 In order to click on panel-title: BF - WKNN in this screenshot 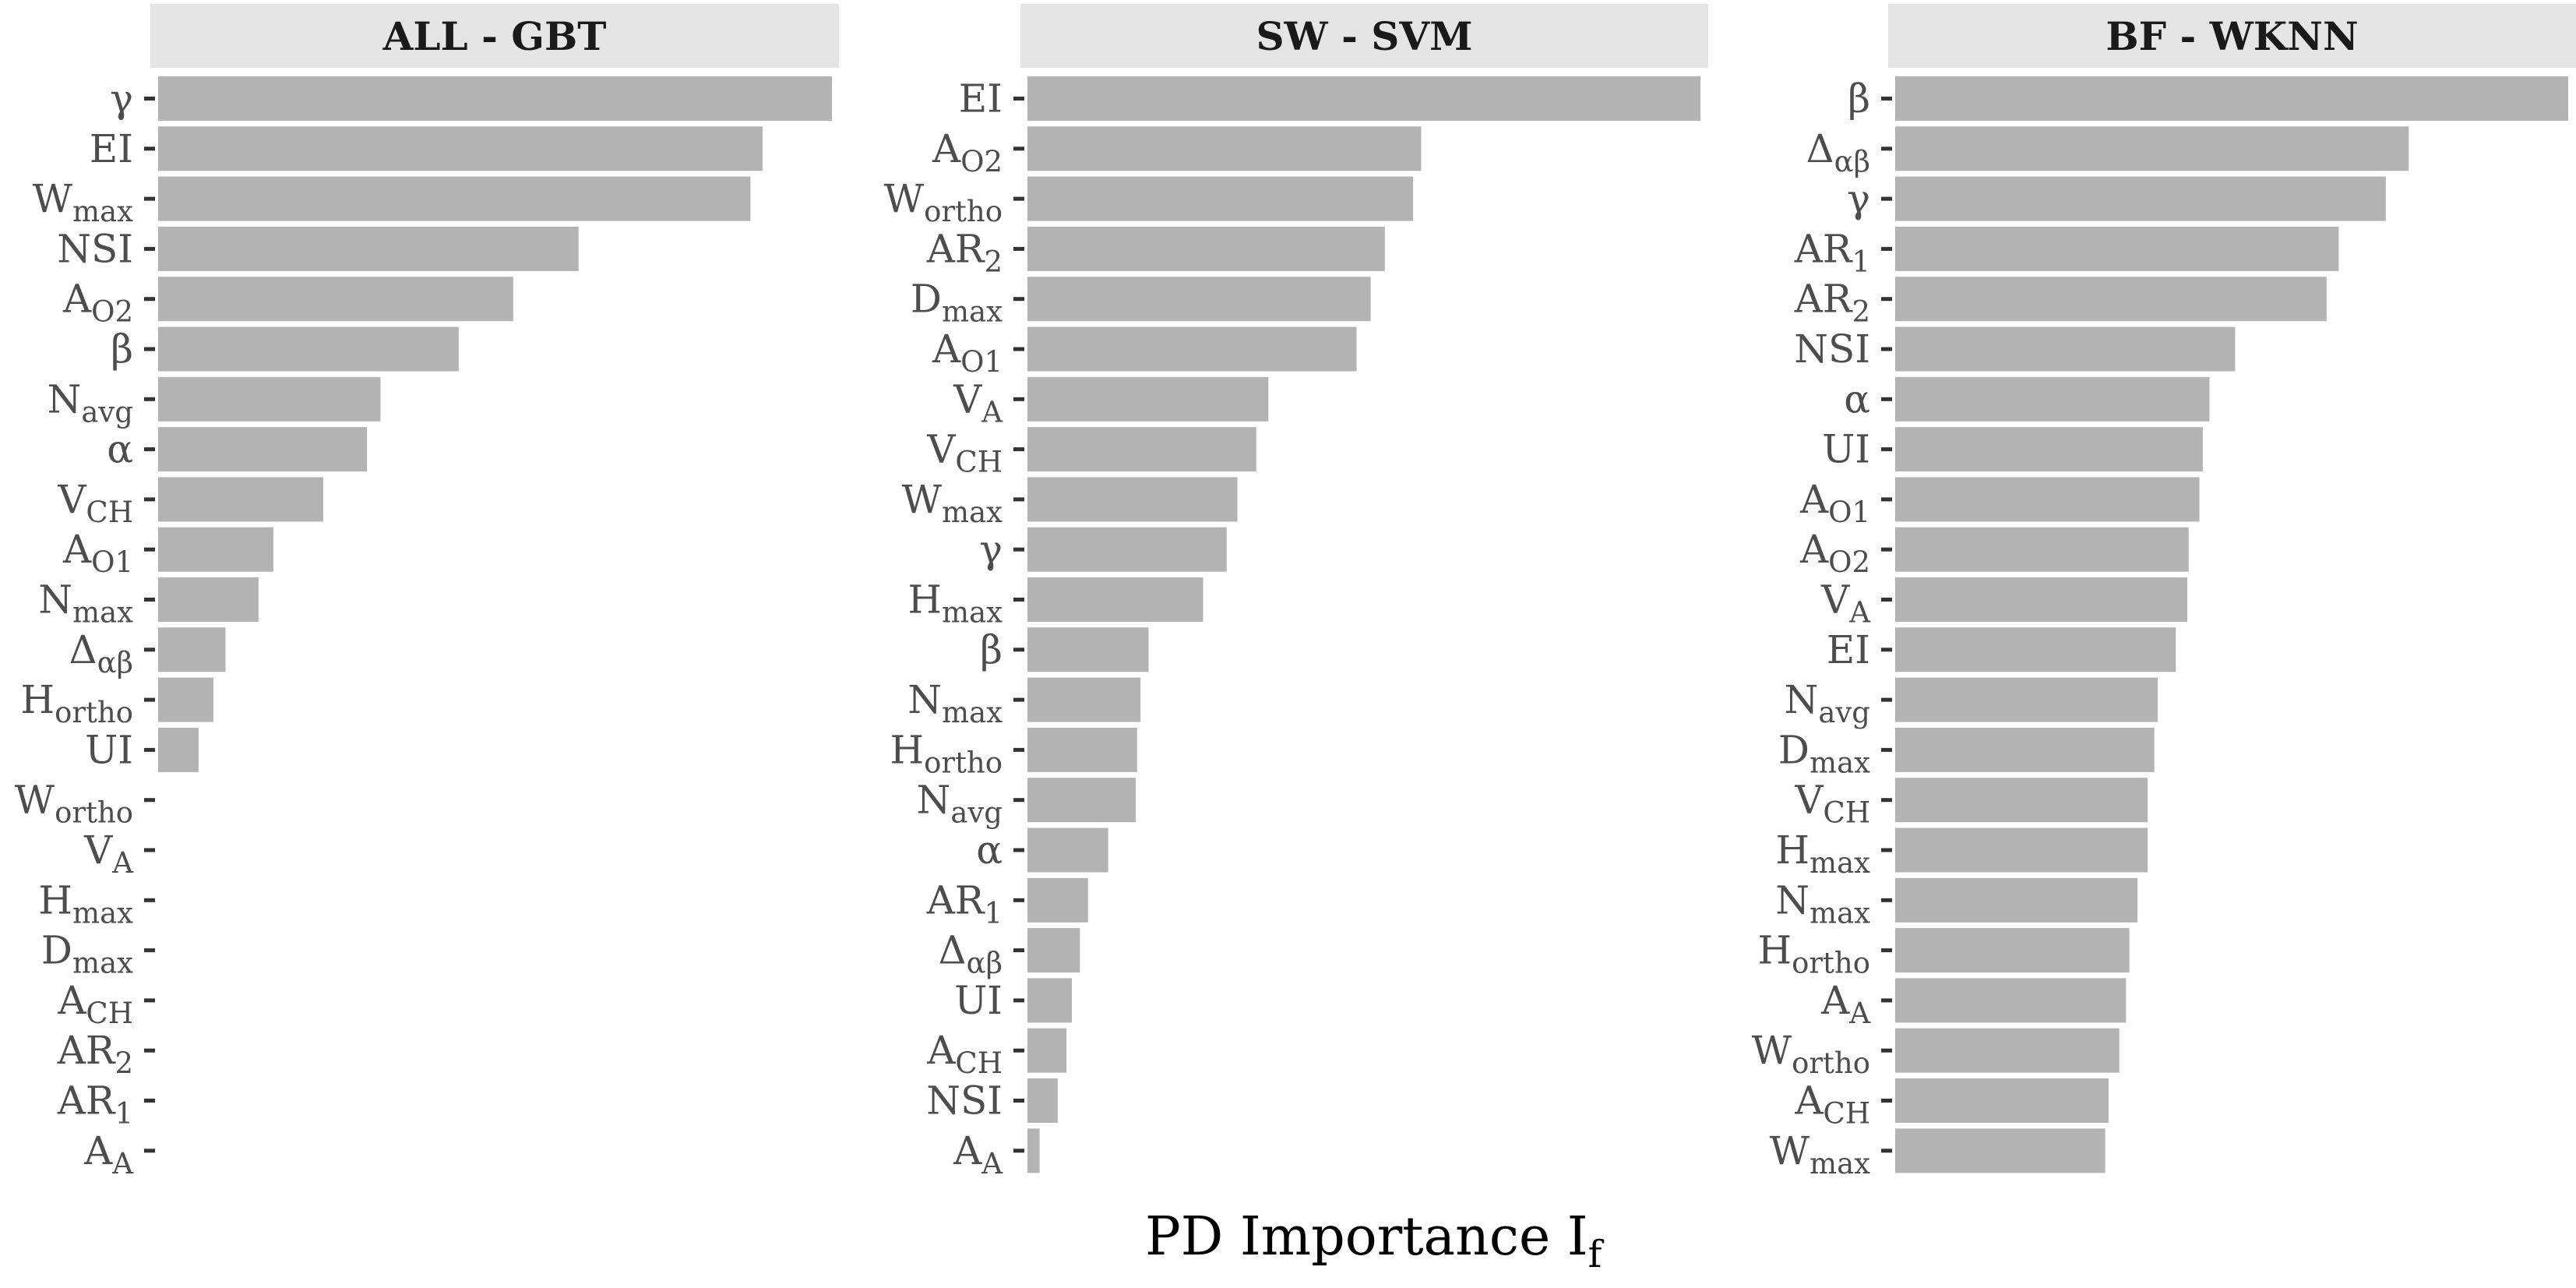, I will do `click(2232, 36)`.